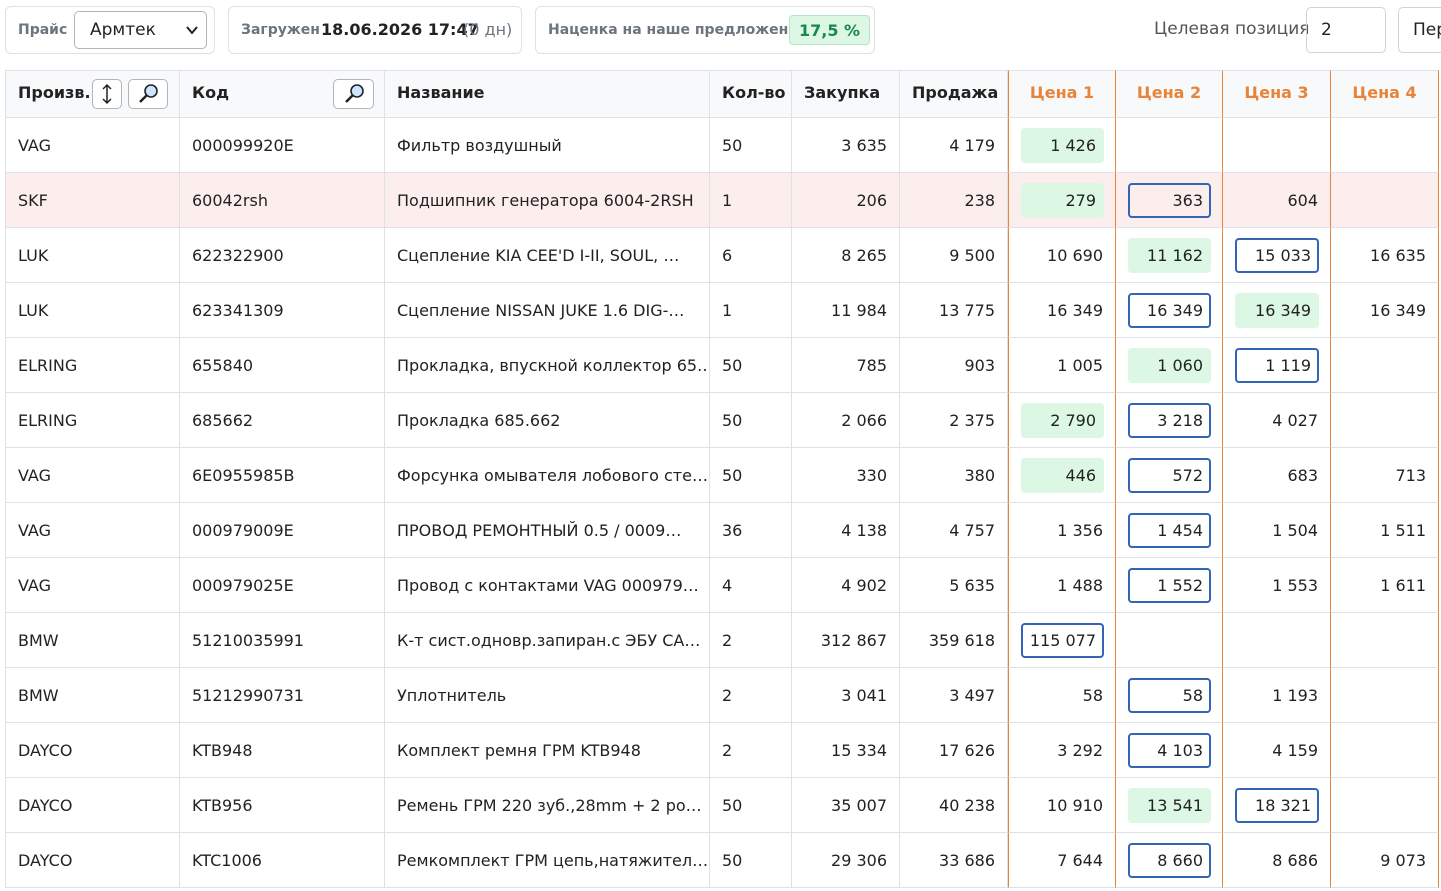 The image size is (1441, 891). What do you see at coordinates (1062, 94) in the screenshot?
I see `column-header: Цена 1` at bounding box center [1062, 94].